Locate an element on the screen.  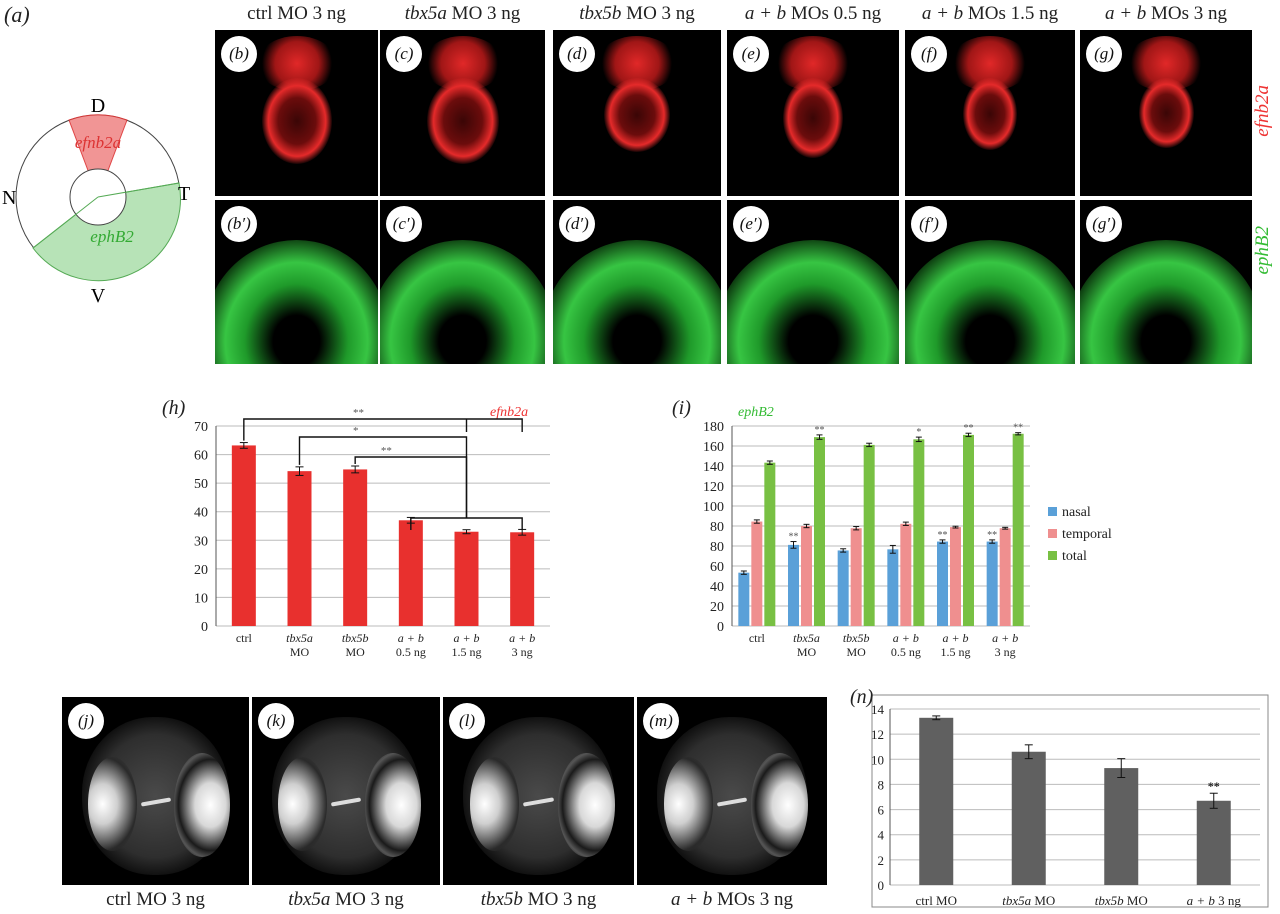
panel-badge: (e) is located at coordinates (751, 54).